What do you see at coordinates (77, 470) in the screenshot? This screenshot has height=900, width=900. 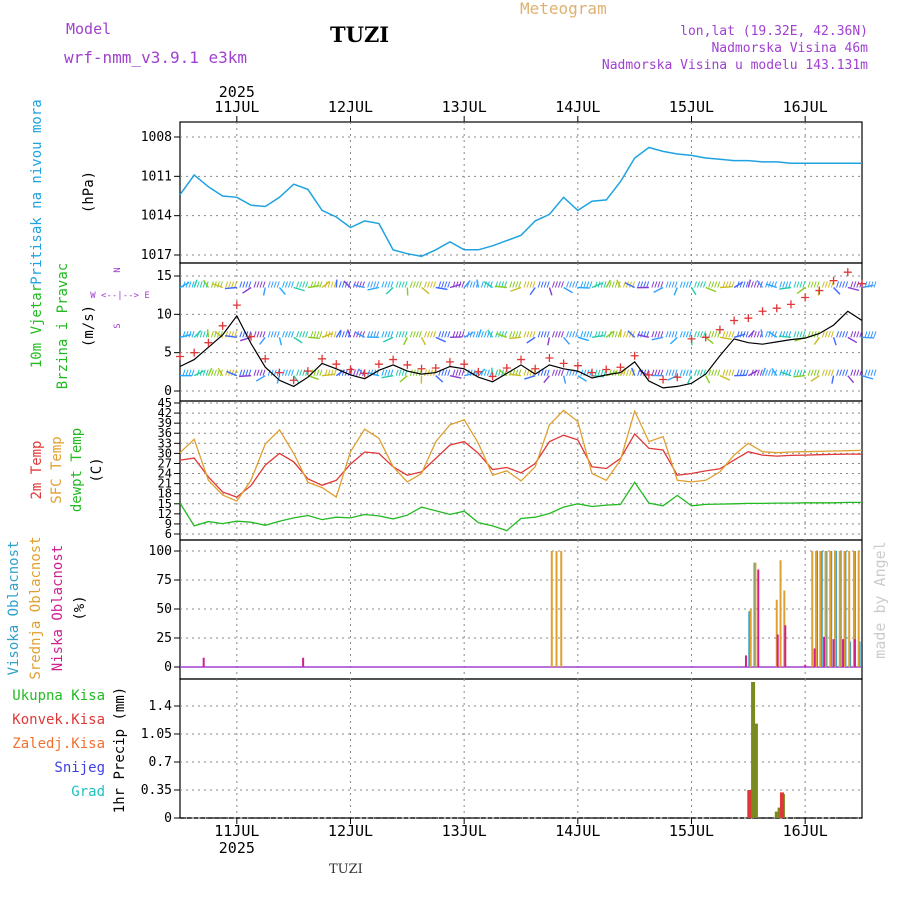 I see `ylabel-temp-2: dewpt Temp` at bounding box center [77, 470].